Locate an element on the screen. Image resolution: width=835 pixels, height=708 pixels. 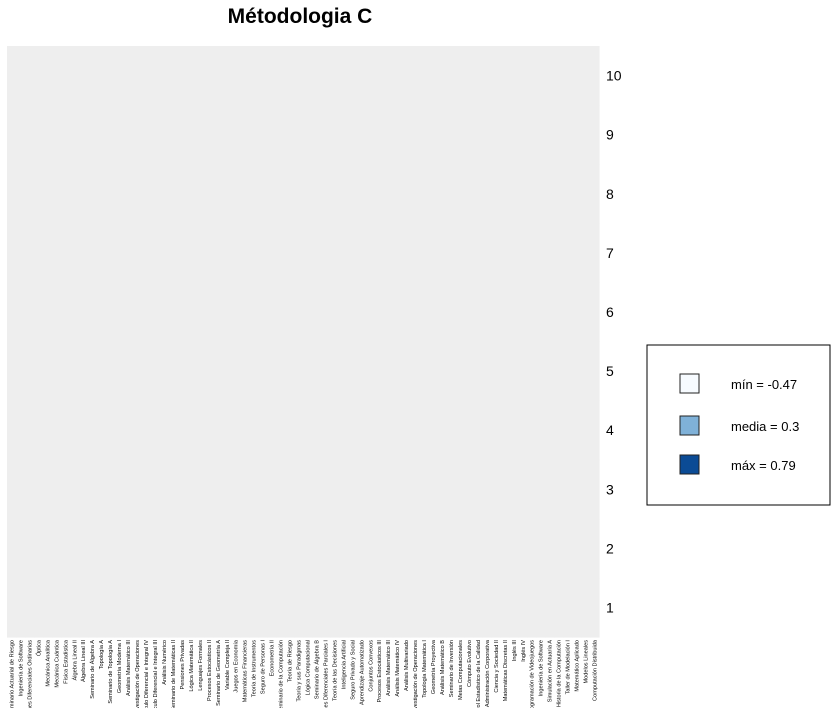
x-tick-label: Matemáticas Financieras is located at coordinates (246, 671).